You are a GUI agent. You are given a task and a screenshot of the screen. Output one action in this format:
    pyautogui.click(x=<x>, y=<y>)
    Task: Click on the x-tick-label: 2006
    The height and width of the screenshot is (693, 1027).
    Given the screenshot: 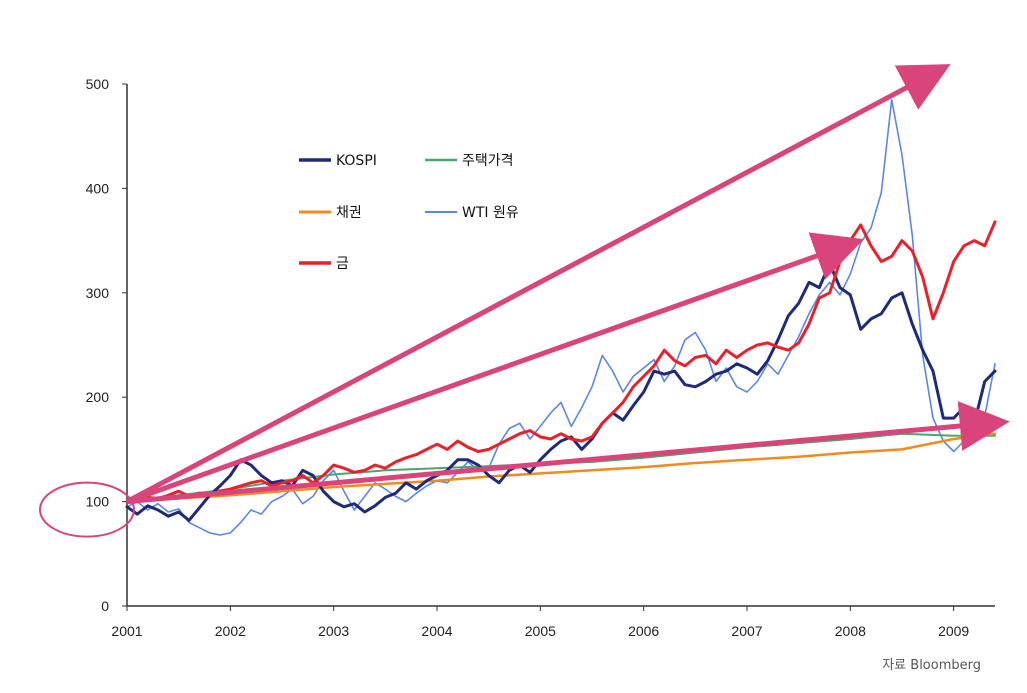 What is the action you would take?
    pyautogui.click(x=643, y=631)
    